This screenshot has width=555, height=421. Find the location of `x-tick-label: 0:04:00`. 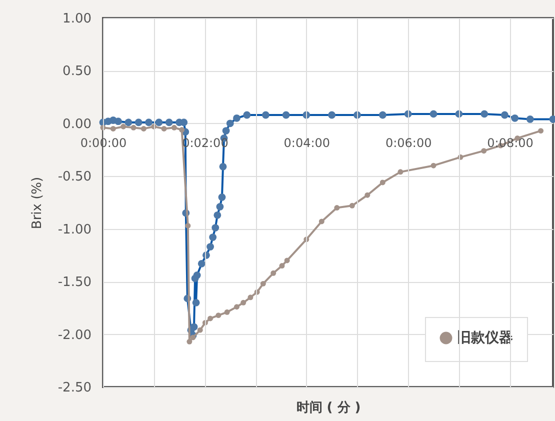

x-tick-label: 0:04:00 is located at coordinates (307, 143).